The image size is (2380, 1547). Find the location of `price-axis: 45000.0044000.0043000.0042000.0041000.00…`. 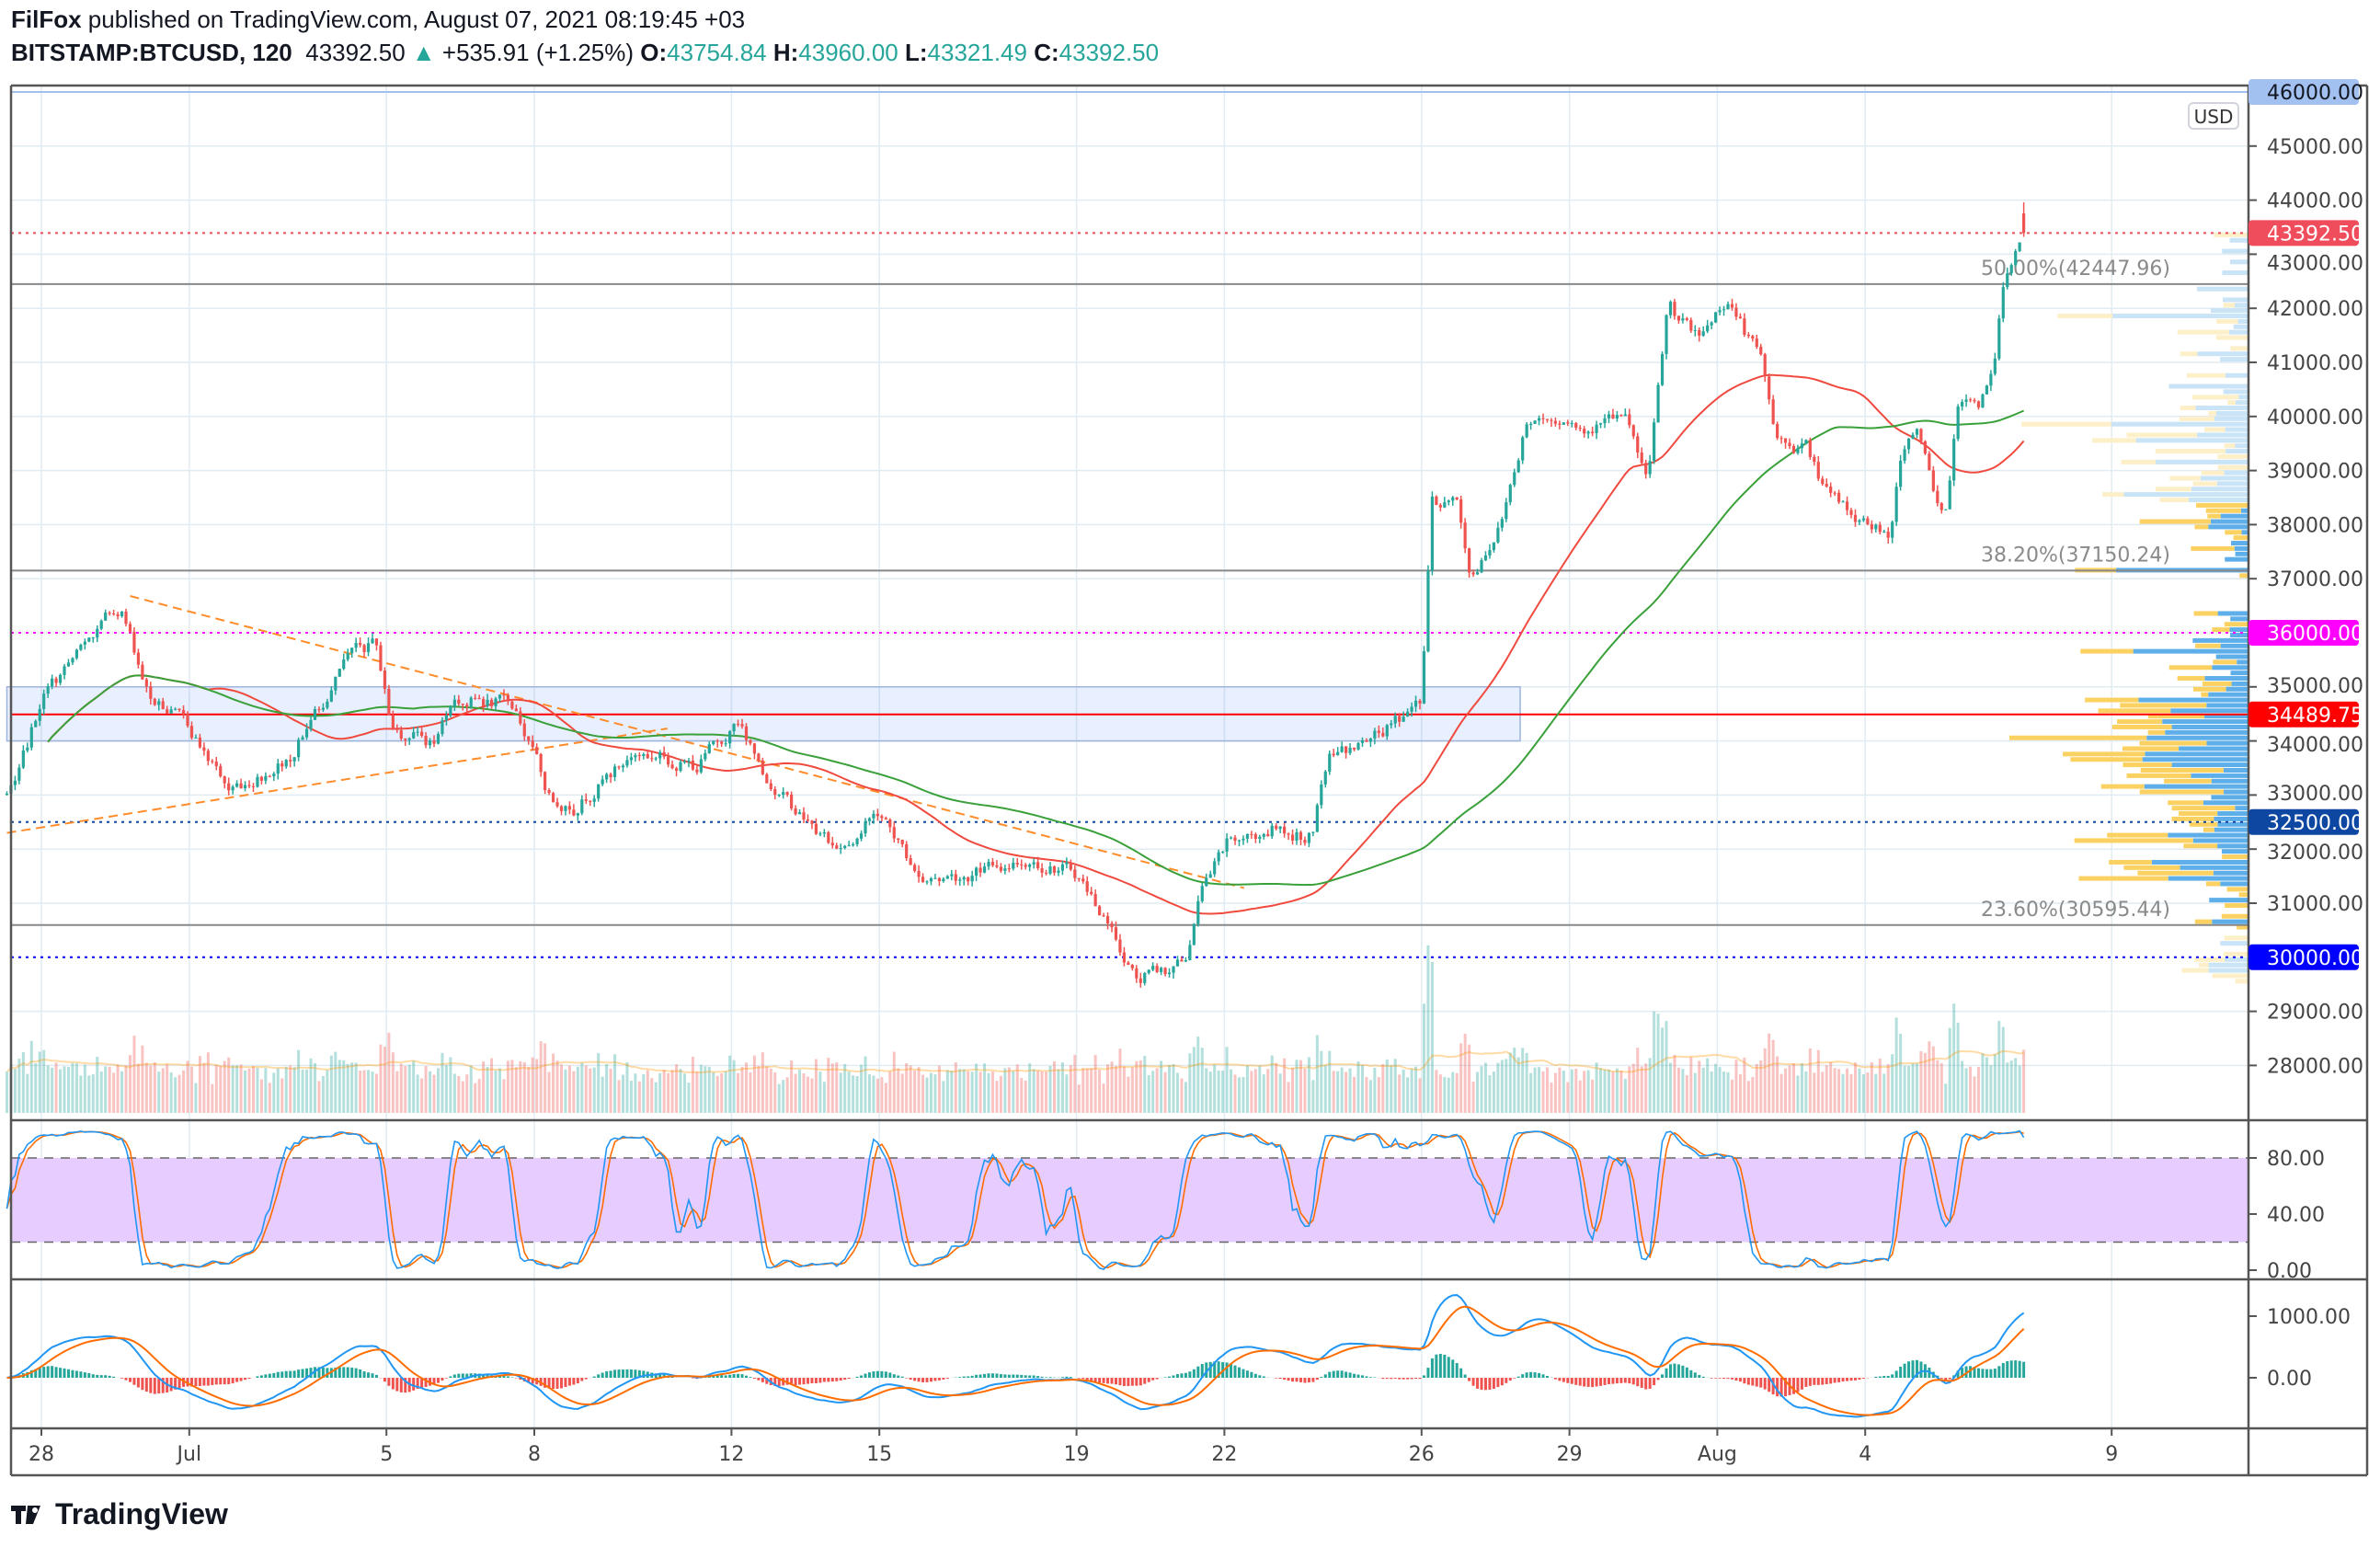

price-axis: 45000.0044000.0043000.0042000.0041000.00… is located at coordinates (2305, 735).